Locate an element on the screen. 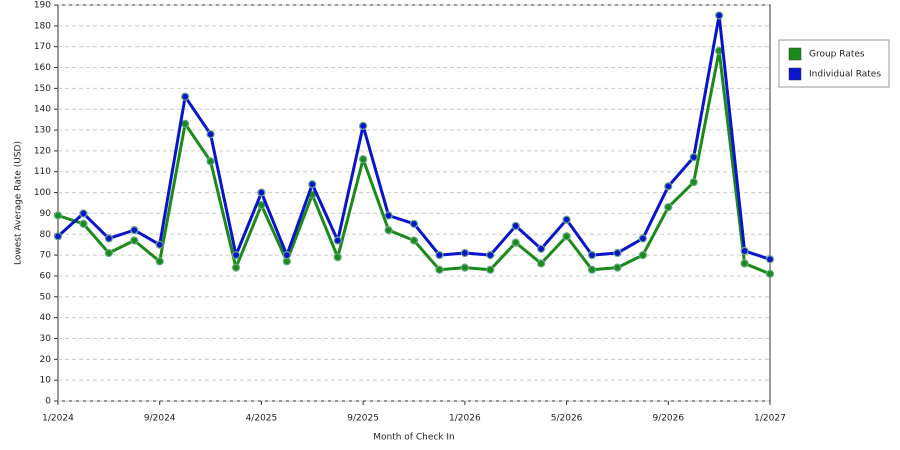 Image resolution: width=900 pixels, height=450 pixels. y-tick-label: 110 is located at coordinates (42, 172).